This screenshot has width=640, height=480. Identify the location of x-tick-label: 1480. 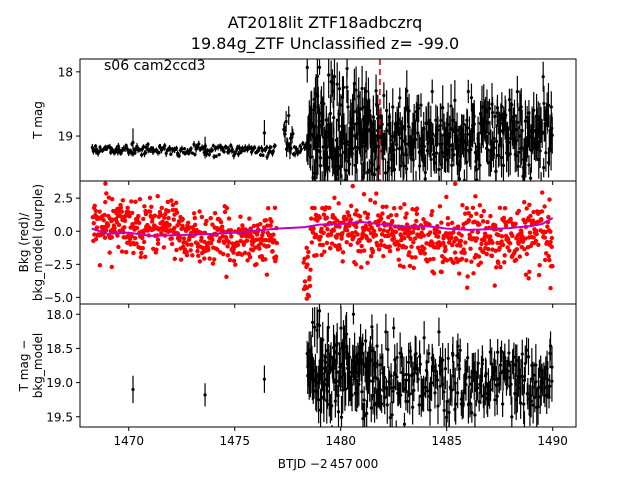
(340, 441).